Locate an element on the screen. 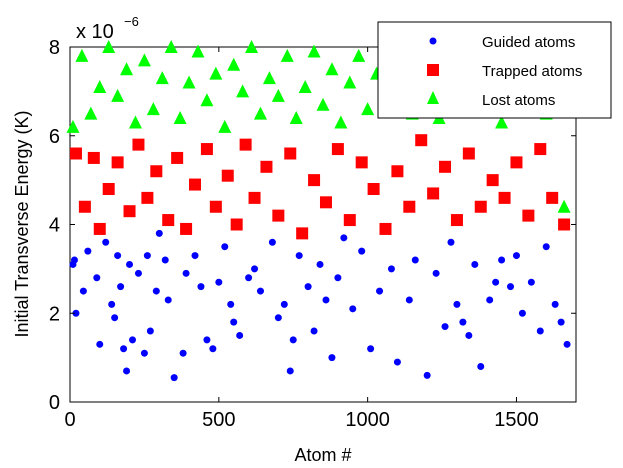  y-exponent-power: −6 is located at coordinates (131, 21).